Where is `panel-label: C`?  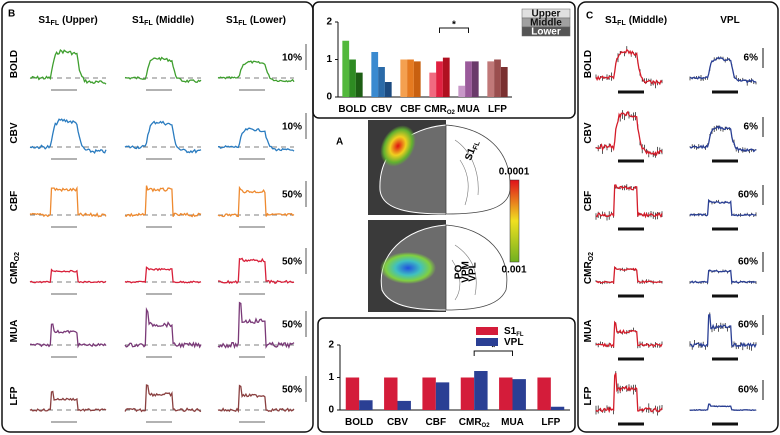
panel-label: C is located at coordinates (589, 16).